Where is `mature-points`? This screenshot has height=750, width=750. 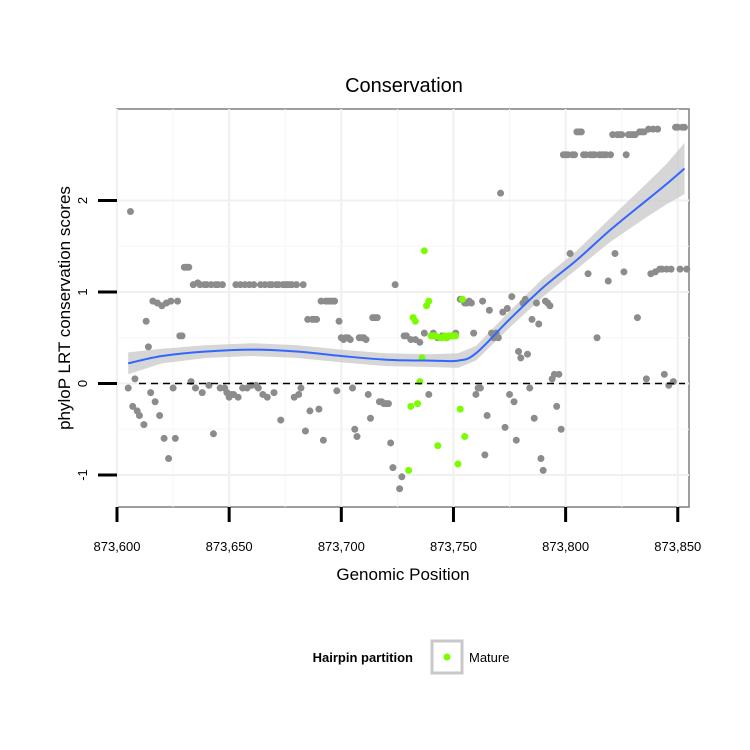 mature-points is located at coordinates (437, 360).